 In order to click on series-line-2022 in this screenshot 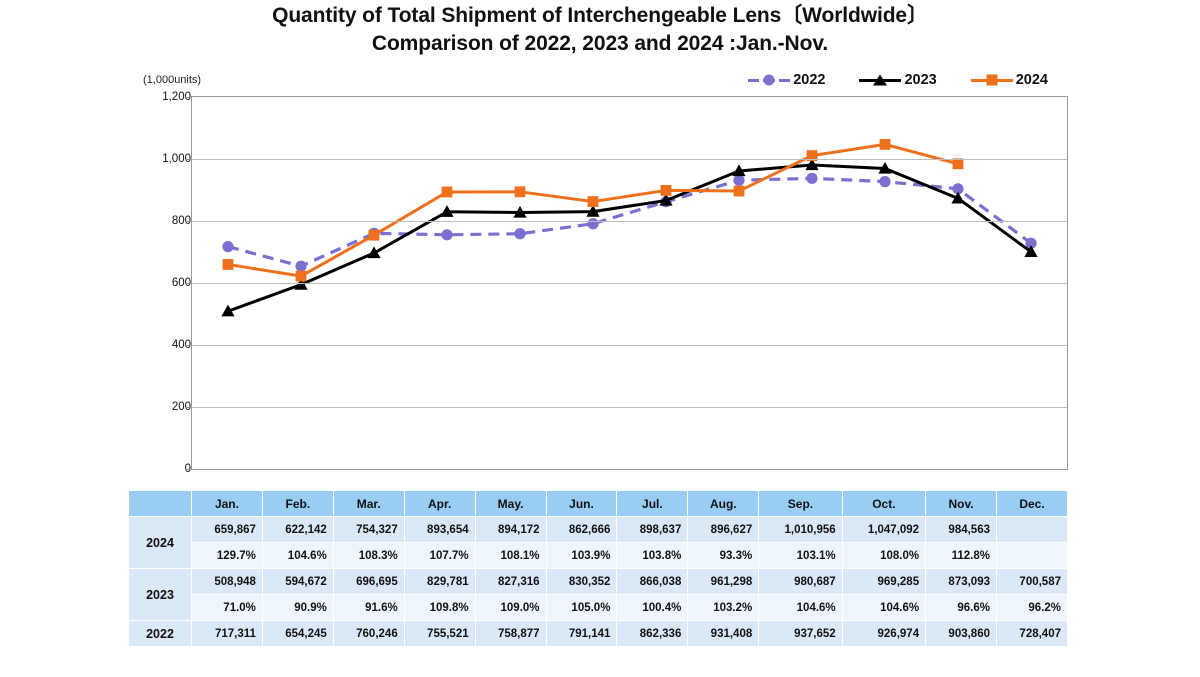, I will do `click(629, 222)`.